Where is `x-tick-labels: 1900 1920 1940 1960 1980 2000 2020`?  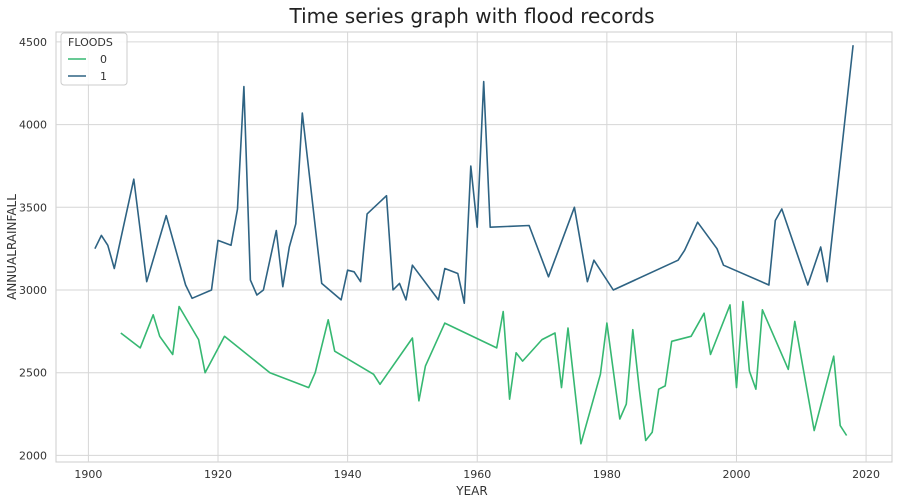 x-tick-labels: 1900 1920 1940 1960 1980 2000 2020 is located at coordinates (477, 474).